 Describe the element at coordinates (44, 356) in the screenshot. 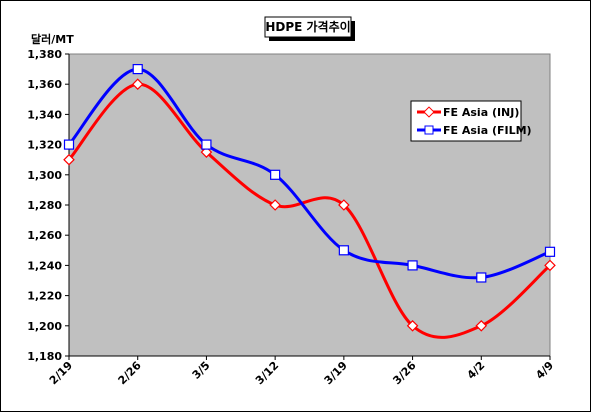

I see `y-tick-label: 1,180` at that location.